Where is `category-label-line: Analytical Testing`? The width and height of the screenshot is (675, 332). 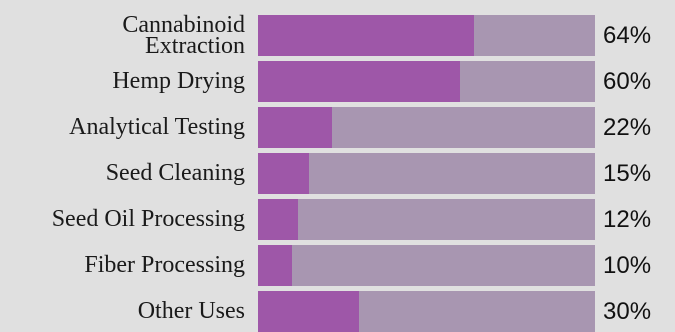 category-label-line: Analytical Testing is located at coordinates (157, 127).